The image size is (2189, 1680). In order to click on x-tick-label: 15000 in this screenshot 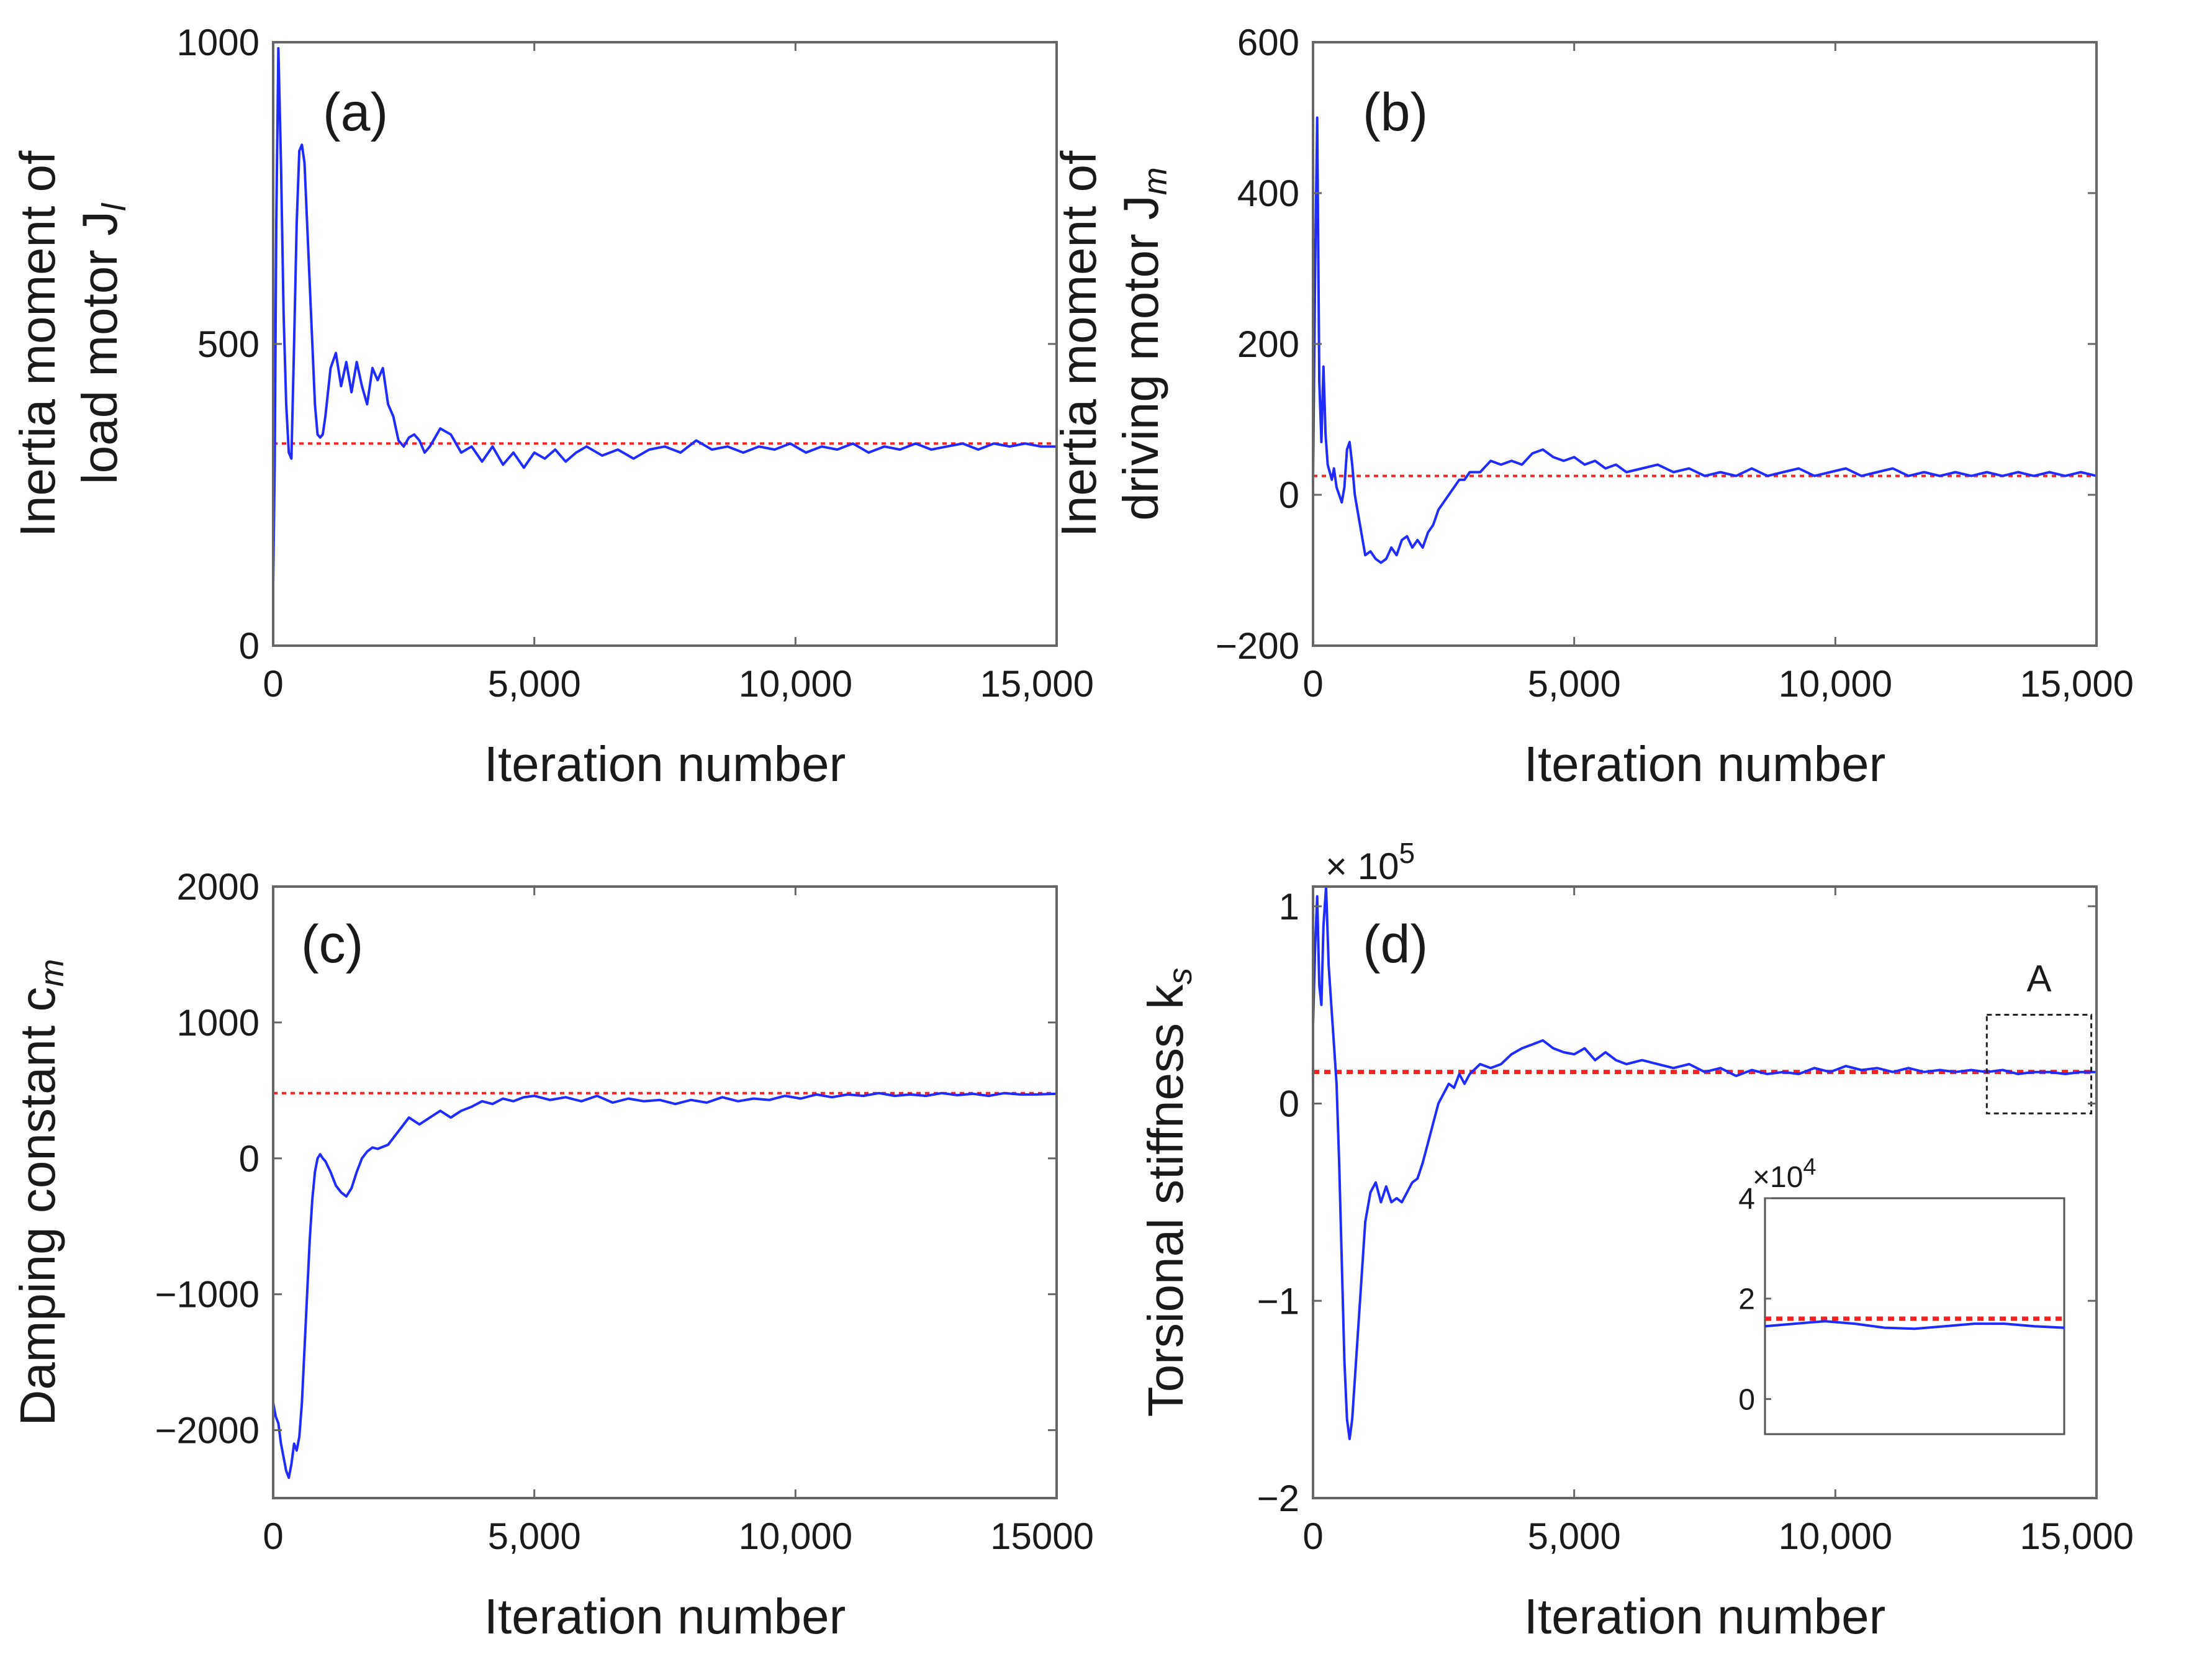, I will do `click(1042, 1536)`.